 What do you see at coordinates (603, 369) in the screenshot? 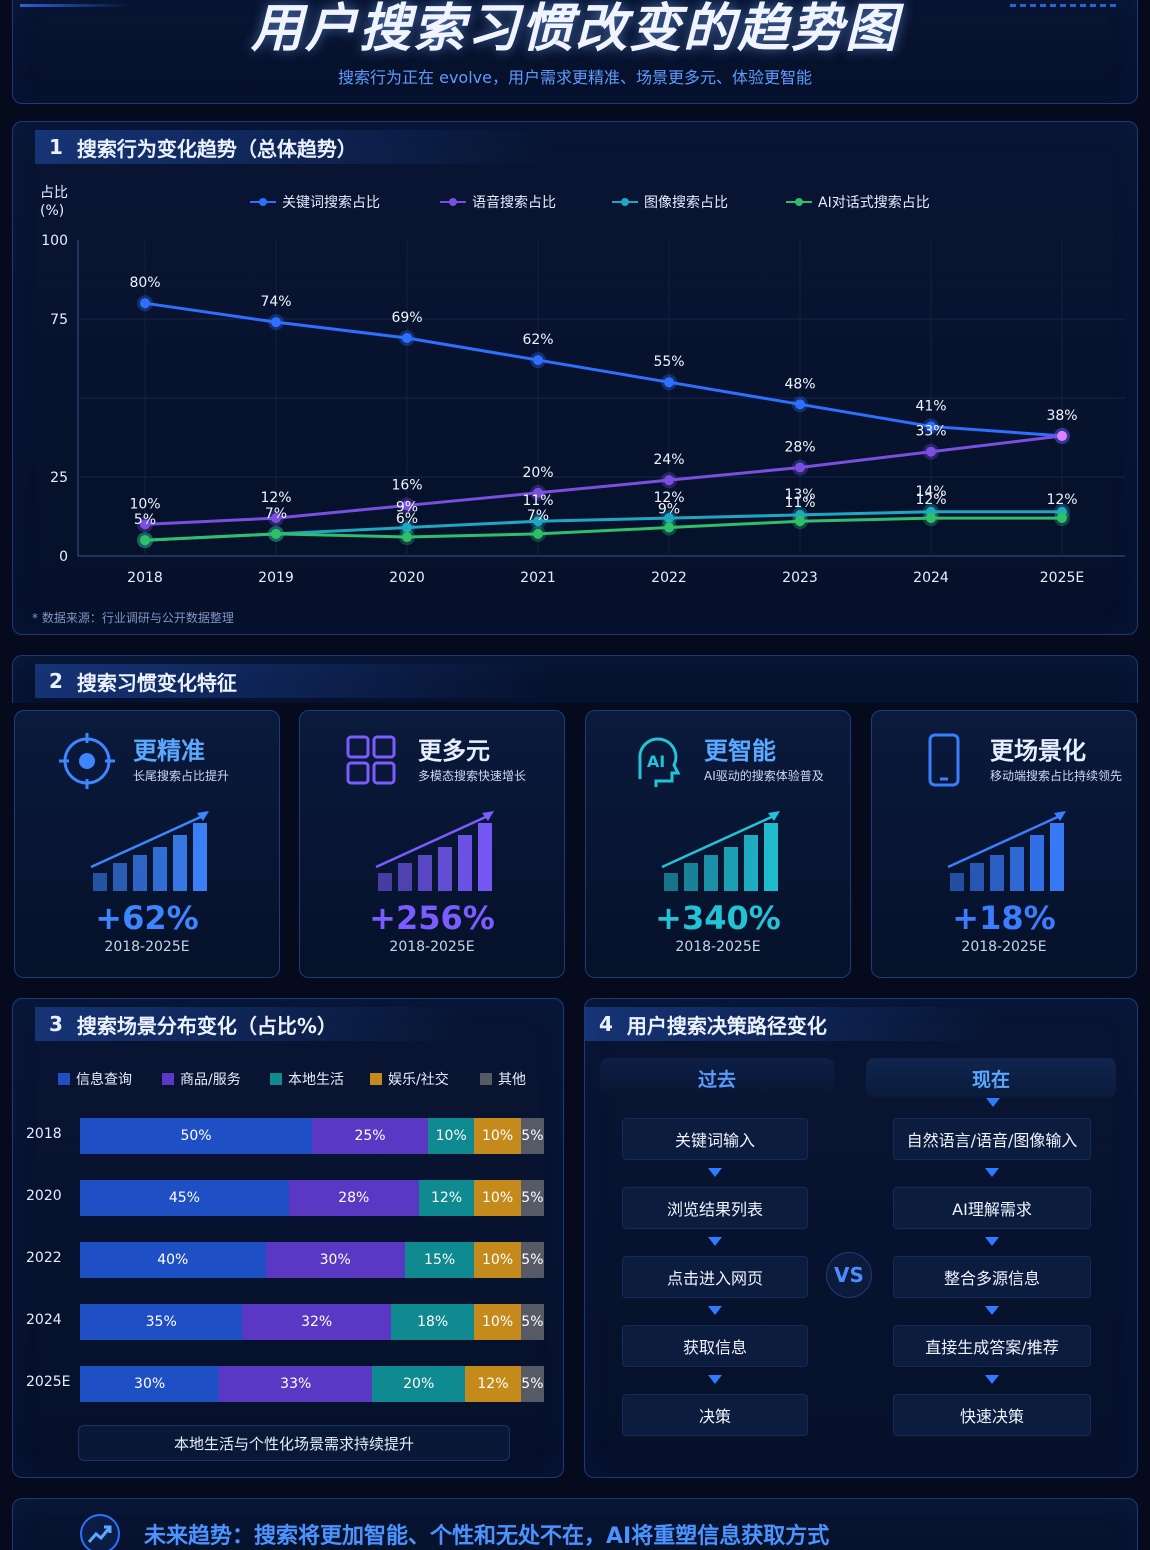
I see `series-line` at bounding box center [603, 369].